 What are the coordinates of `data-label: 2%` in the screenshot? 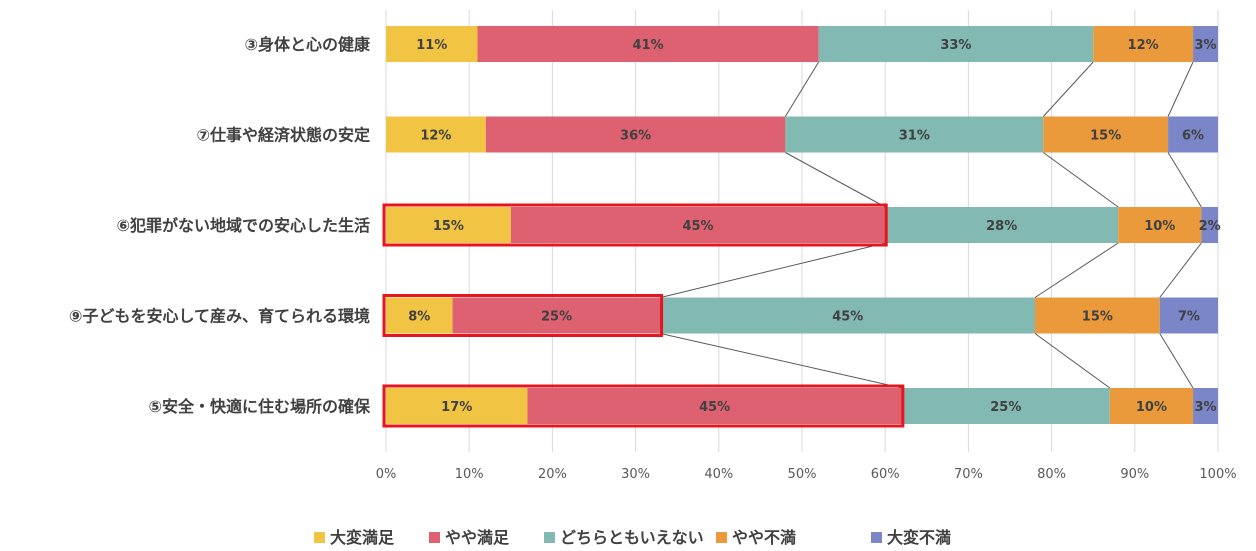 It's located at (1210, 226).